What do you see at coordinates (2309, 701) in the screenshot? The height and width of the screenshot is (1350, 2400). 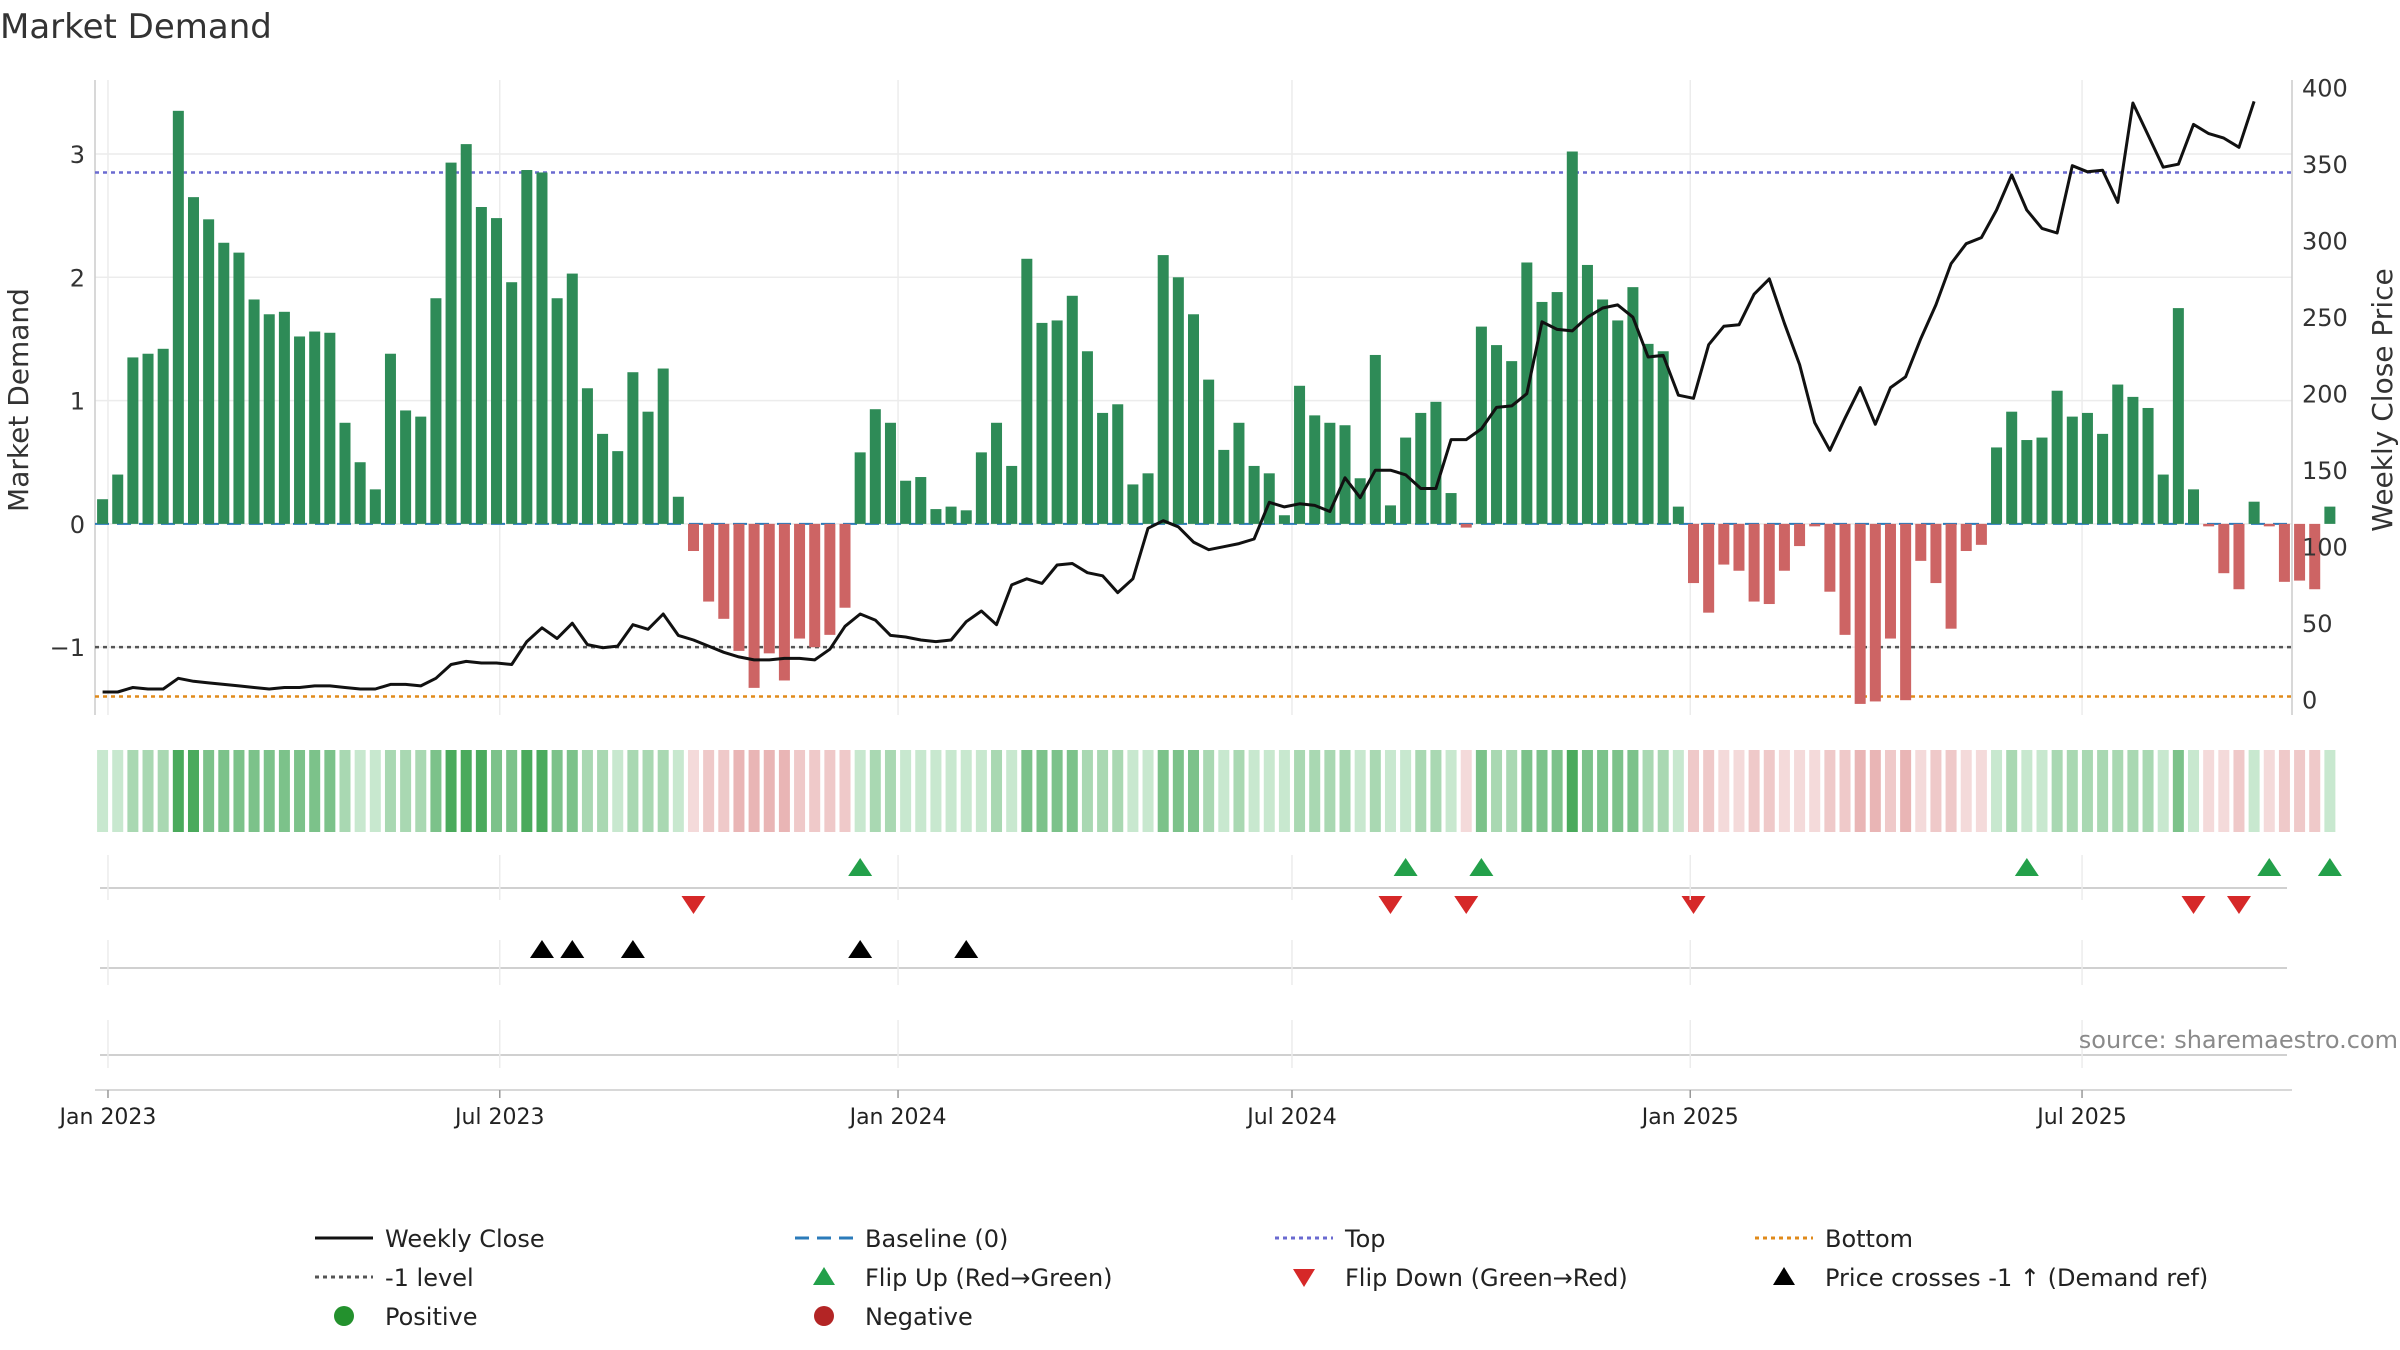 I see `right-tick-label: 0` at bounding box center [2309, 701].